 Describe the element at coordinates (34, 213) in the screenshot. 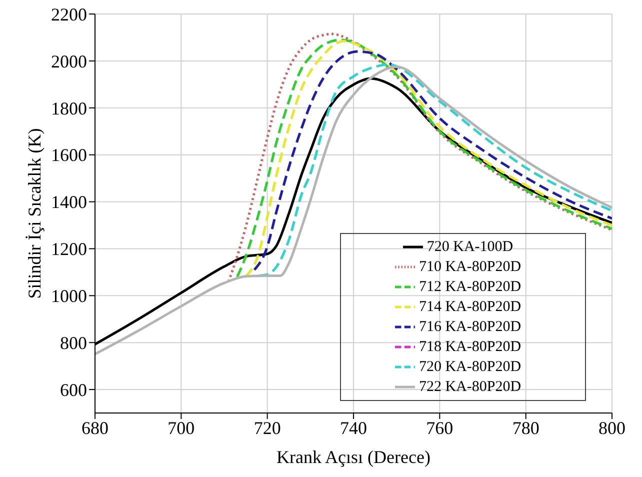

I see `y-axis-title: Silindir İçi Sıcaklık (K)` at that location.